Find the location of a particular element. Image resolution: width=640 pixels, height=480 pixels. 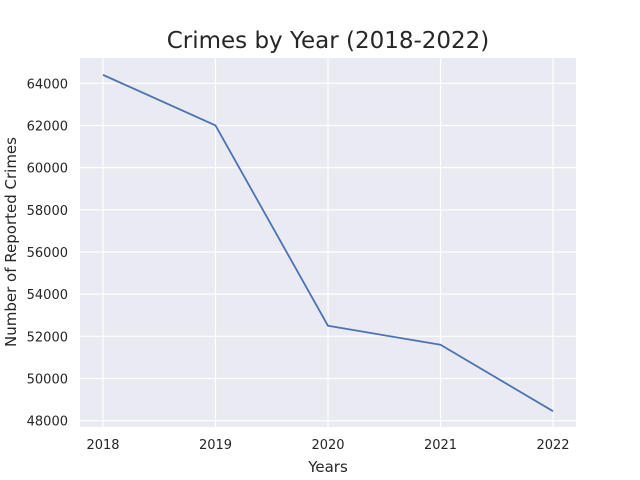

x-tick-labels: 2018 2019 2020 2021 2022 is located at coordinates (327, 445).